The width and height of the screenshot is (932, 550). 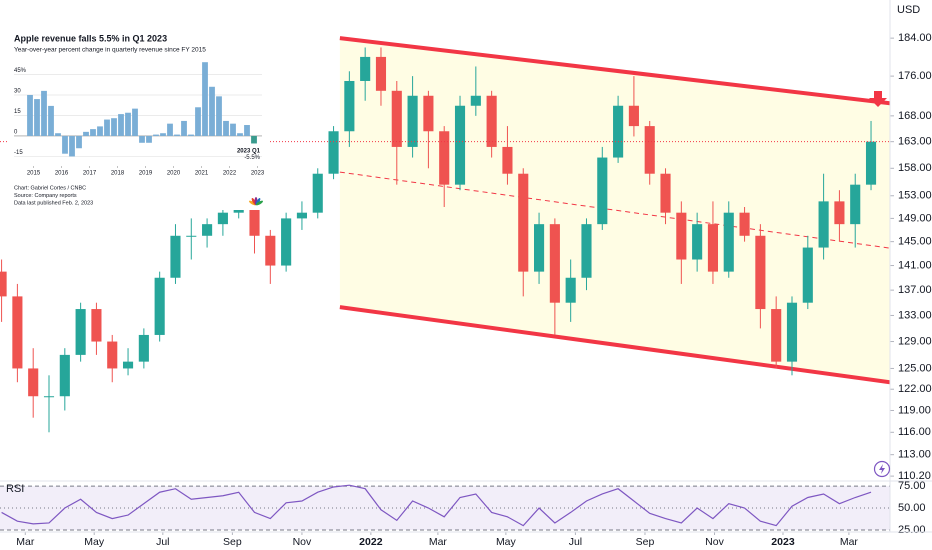 What do you see at coordinates (878, 99) in the screenshot?
I see `arrow-icon` at bounding box center [878, 99].